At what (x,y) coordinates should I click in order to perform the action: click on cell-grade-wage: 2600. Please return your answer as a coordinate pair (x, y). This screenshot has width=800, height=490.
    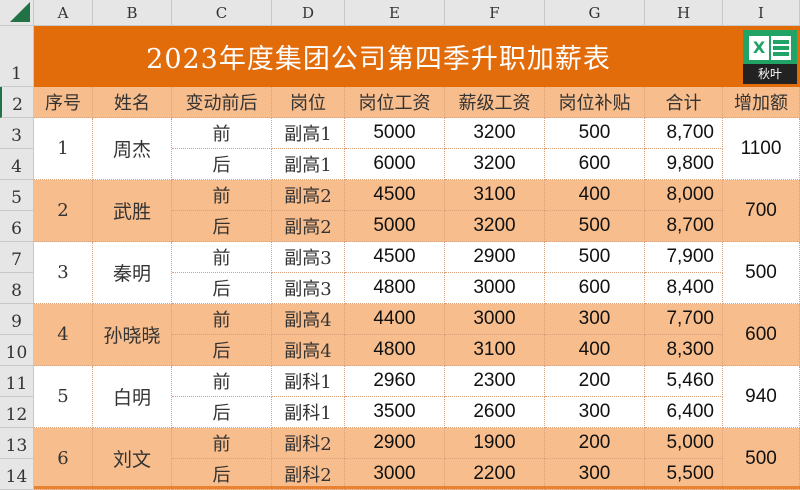
    Looking at the image, I should click on (495, 412).